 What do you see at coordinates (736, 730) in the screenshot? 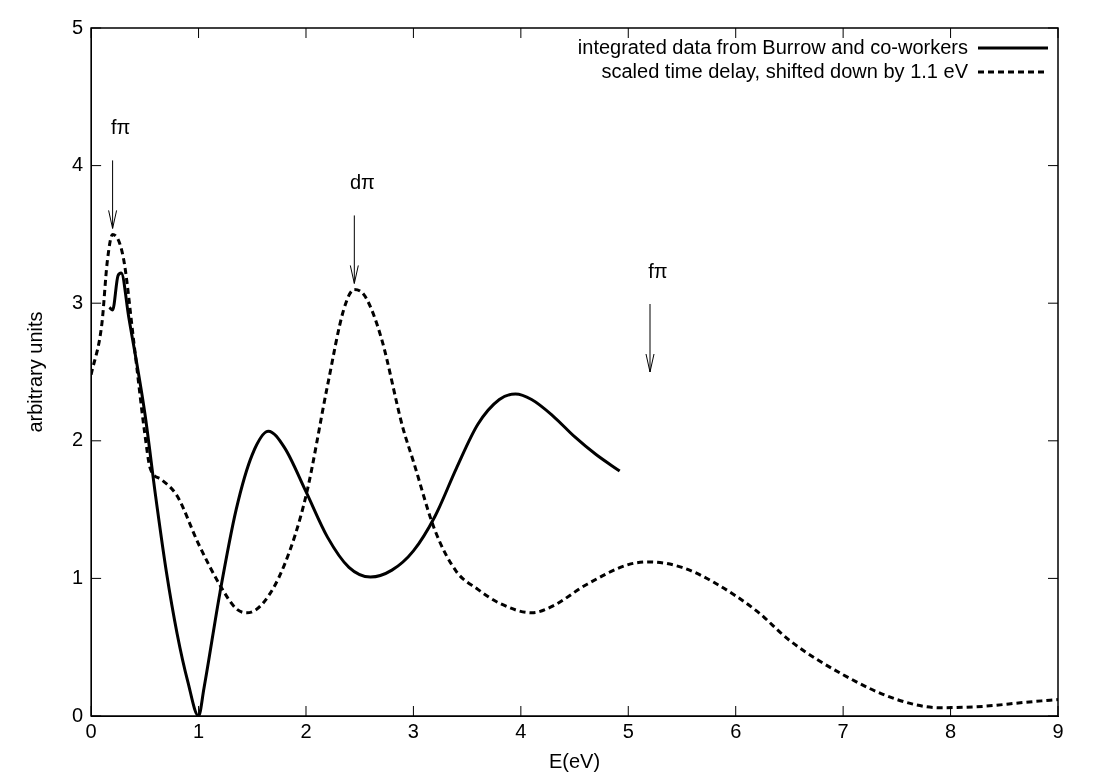
I see `x-tick-label: 6` at bounding box center [736, 730].